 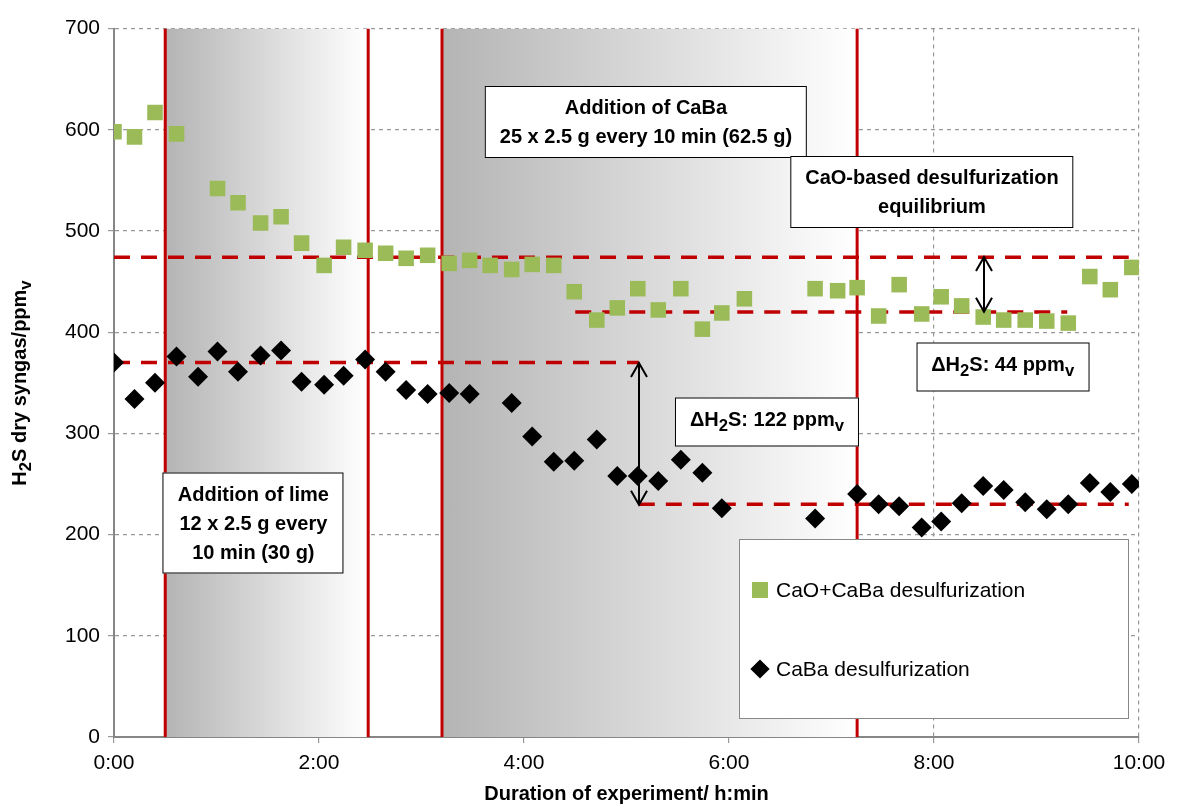 I want to click on legend-label: CaO+CaBa desulfurization, so click(x=901, y=589).